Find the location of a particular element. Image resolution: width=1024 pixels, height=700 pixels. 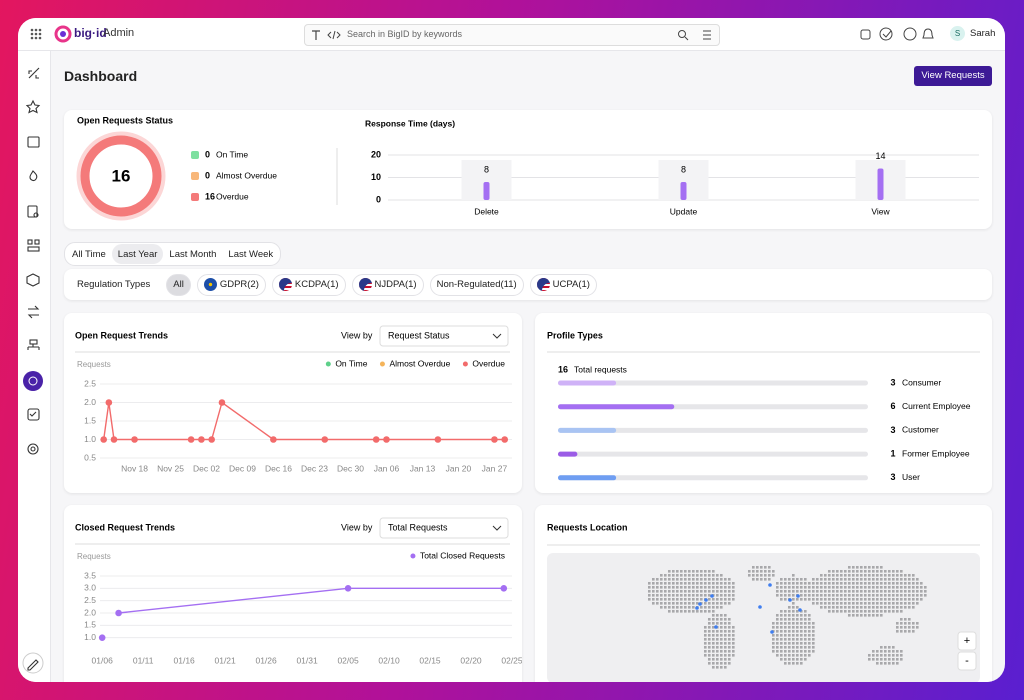

apps-icon is located at coordinates (36, 34).